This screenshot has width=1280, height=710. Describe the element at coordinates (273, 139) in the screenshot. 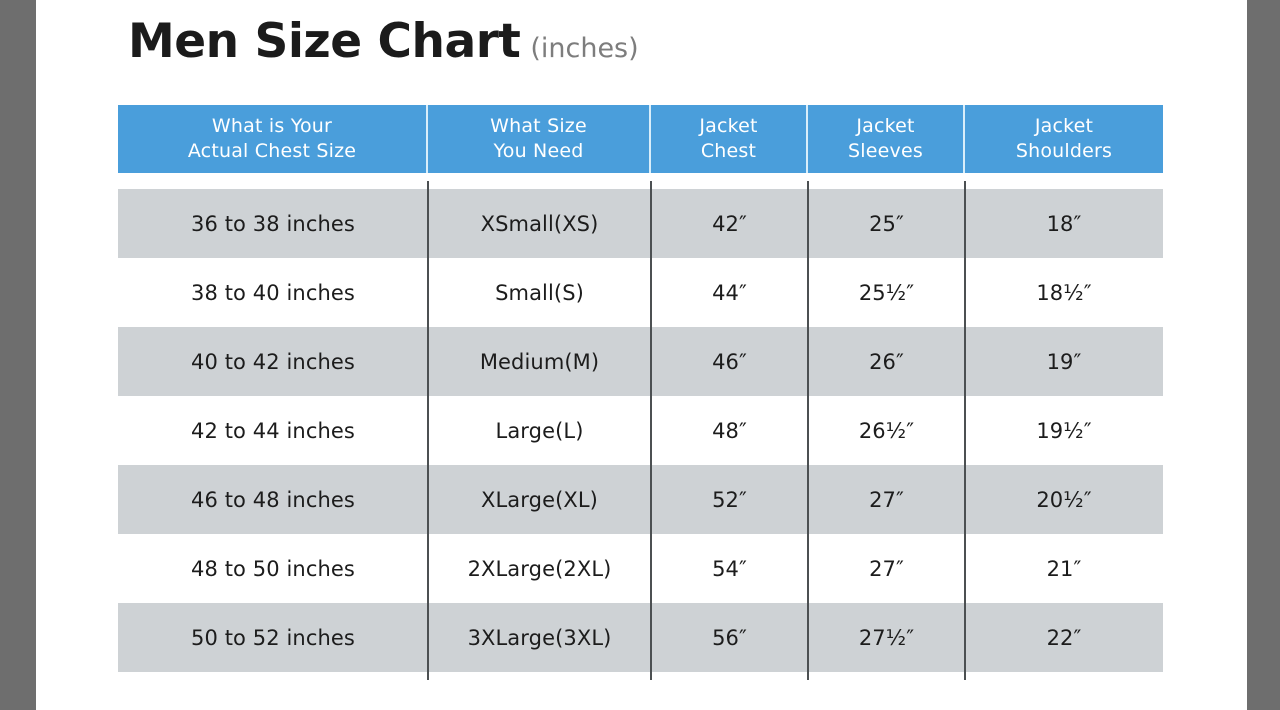

I see `column-header-actual-chest: What is Your Actual Chest Size` at that location.